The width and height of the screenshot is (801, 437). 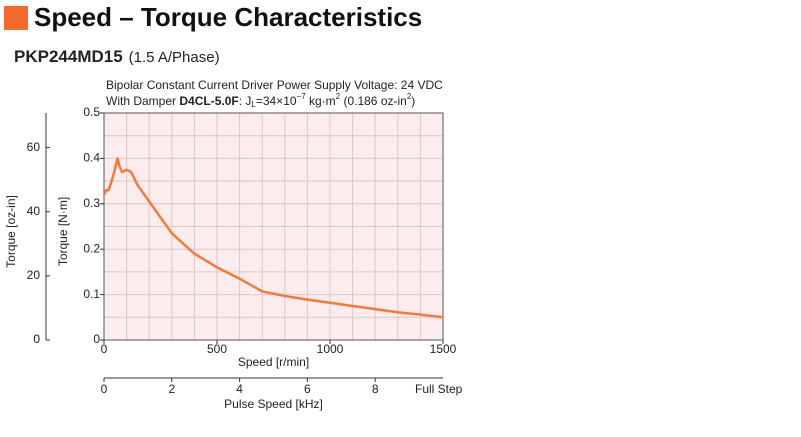 I want to click on x-axis-title: Speed [r/min], so click(x=273, y=362).